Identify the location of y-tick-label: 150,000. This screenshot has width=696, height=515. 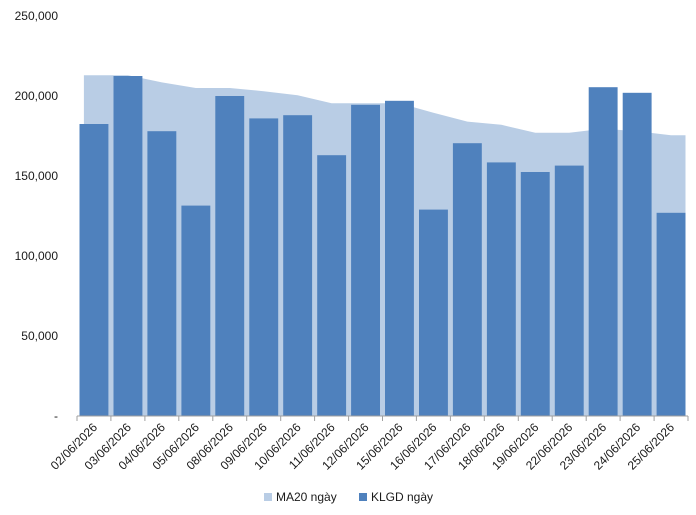
(37, 176).